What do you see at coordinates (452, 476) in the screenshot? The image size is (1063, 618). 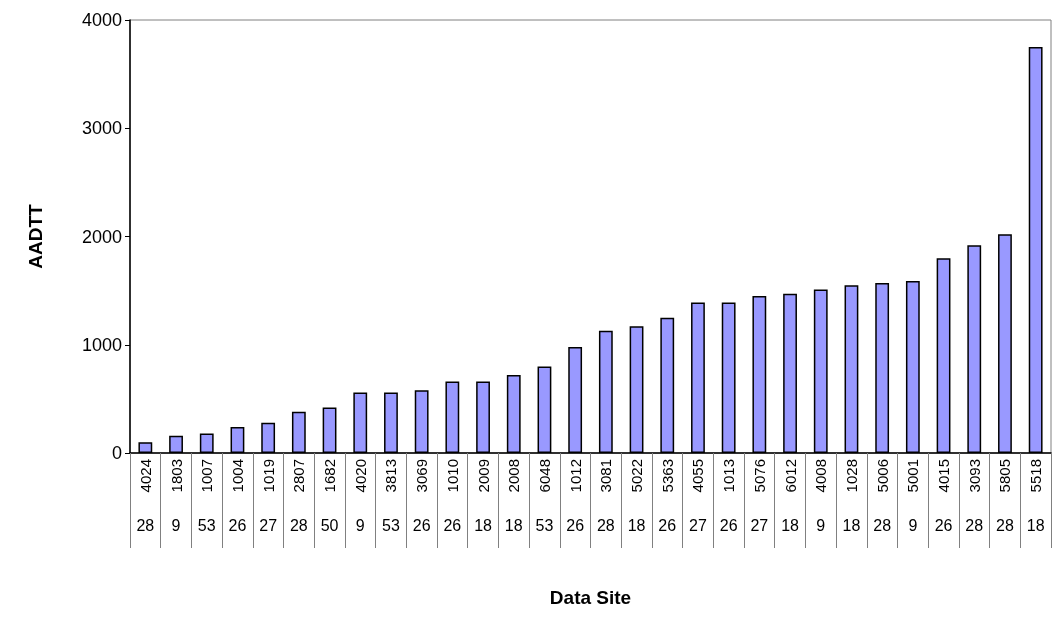 I see `x-tick-label: 1010` at bounding box center [452, 476].